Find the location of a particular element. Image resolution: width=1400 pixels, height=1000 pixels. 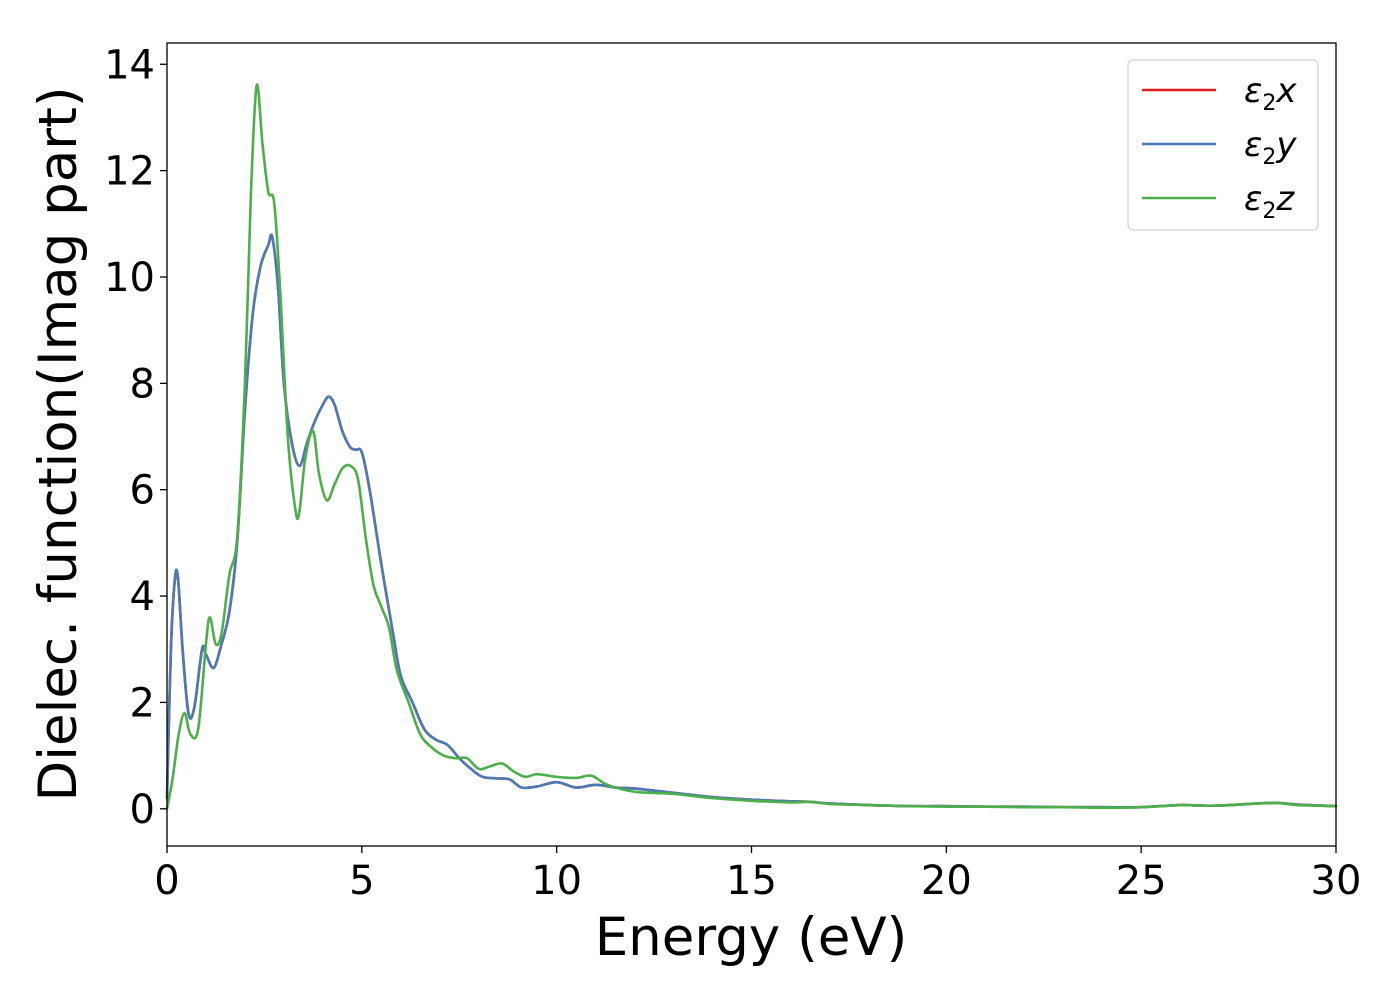

x-tick-label: 20 is located at coordinates (946, 881).